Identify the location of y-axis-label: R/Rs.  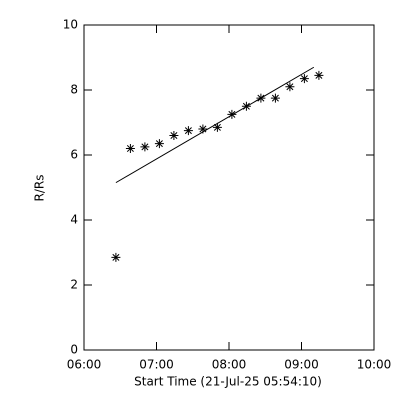
(40, 188).